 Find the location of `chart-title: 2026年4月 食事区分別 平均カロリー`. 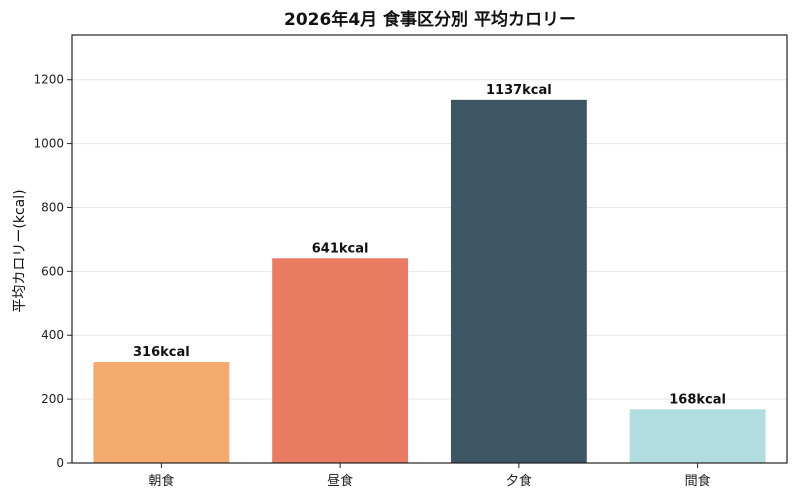

chart-title: 2026年4月 食事区分別 平均カロリー is located at coordinates (430, 19).